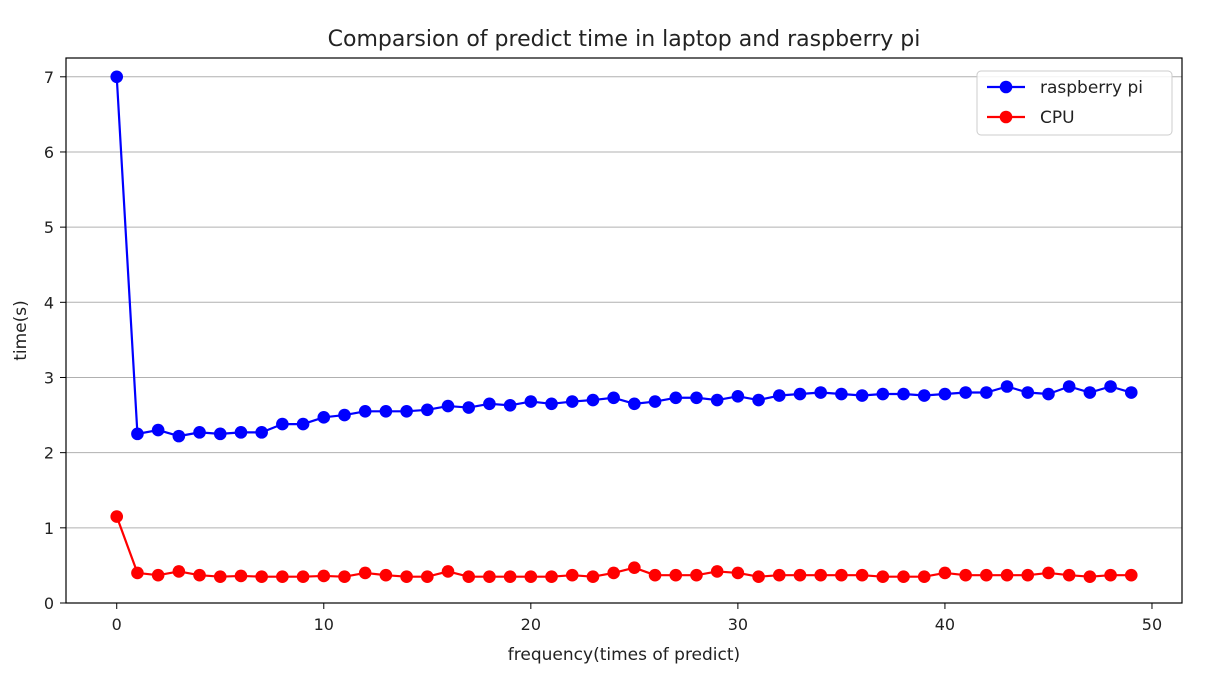  Describe the element at coordinates (623, 547) in the screenshot. I see `series-line-cpu` at that location.